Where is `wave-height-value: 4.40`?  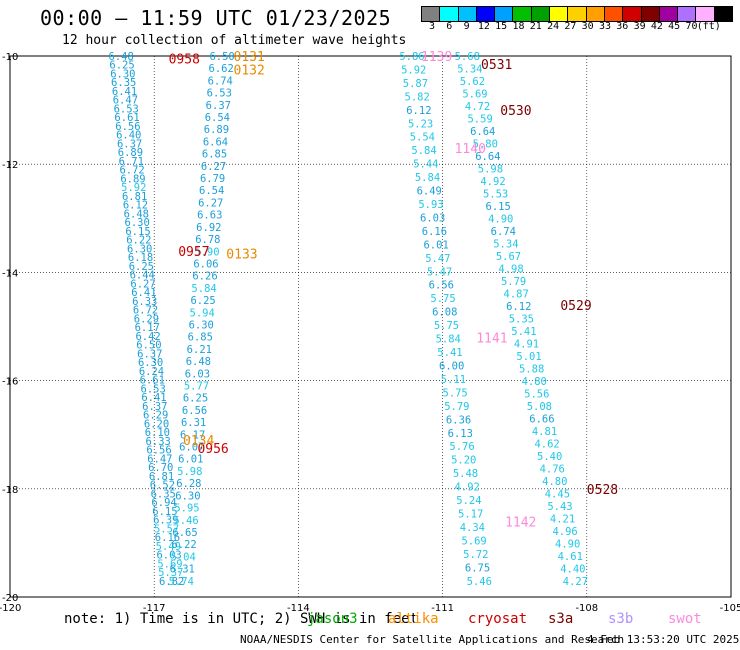
wave-height-value: 4.40 is located at coordinates (572, 569).